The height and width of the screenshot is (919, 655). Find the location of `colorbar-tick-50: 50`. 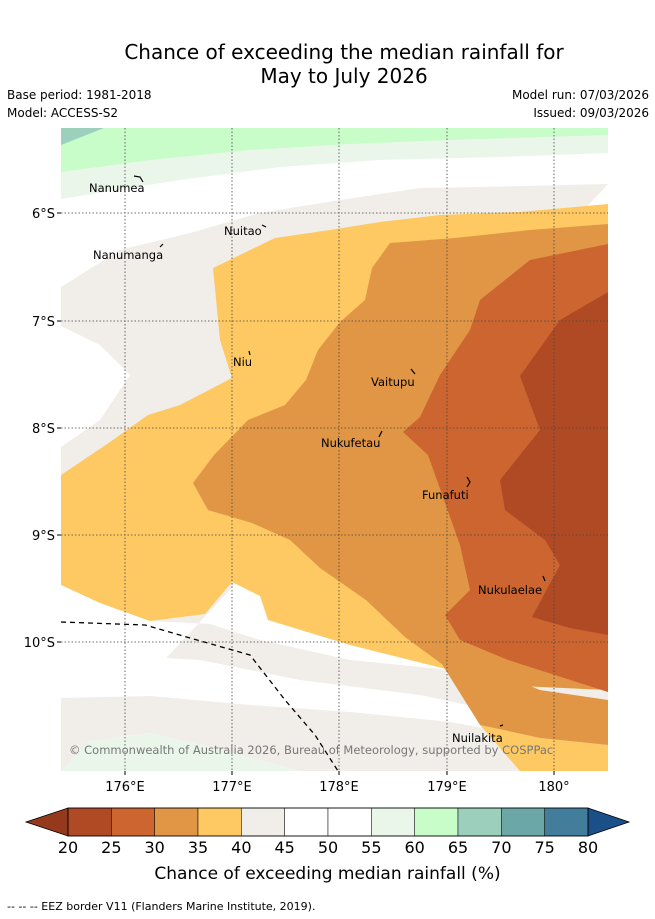

colorbar-tick-50: 50 is located at coordinates (328, 847).